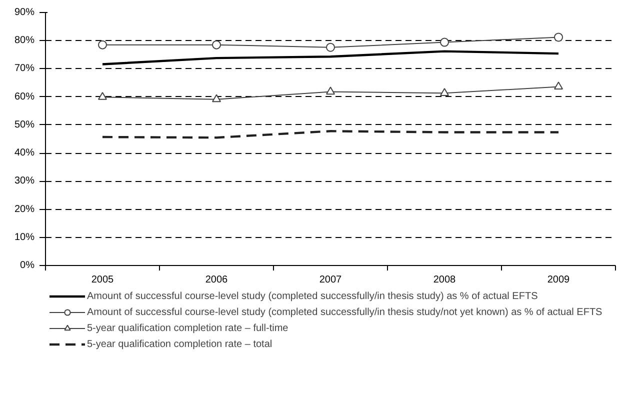 This screenshot has width=630, height=401. Describe the element at coordinates (24, 96) in the screenshot. I see `y-tick-label: 60%` at that location.